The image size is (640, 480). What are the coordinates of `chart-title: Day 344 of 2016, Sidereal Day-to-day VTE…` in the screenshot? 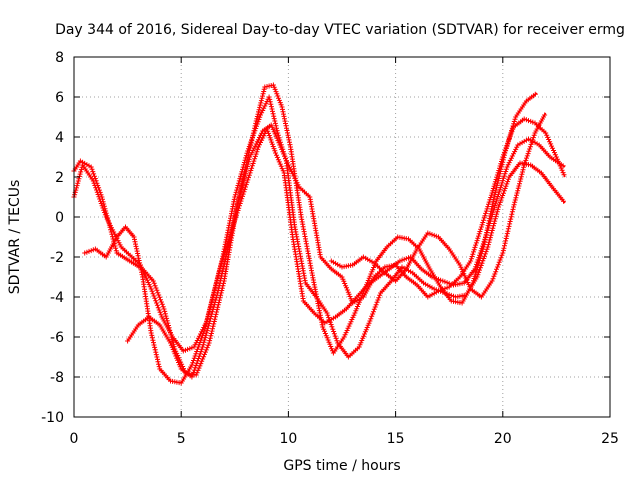 It's located at (340, 30).